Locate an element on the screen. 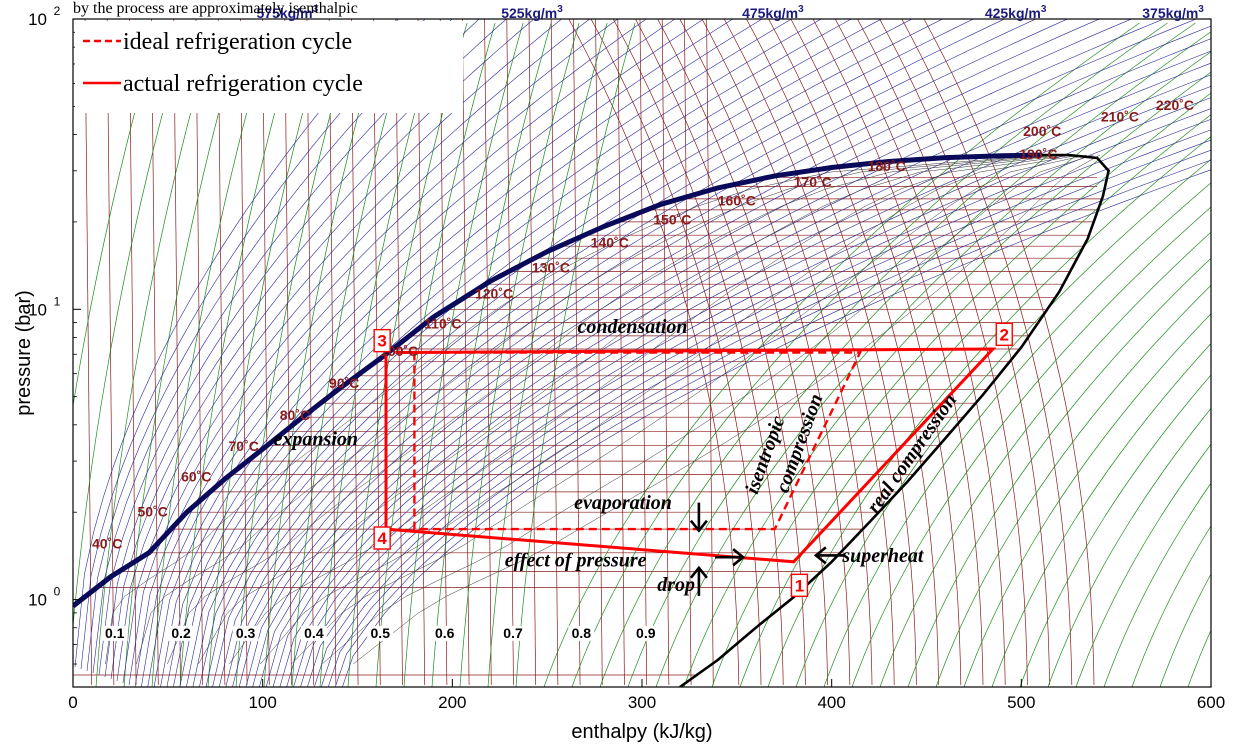  temperature-label: 140˚C is located at coordinates (610, 243).